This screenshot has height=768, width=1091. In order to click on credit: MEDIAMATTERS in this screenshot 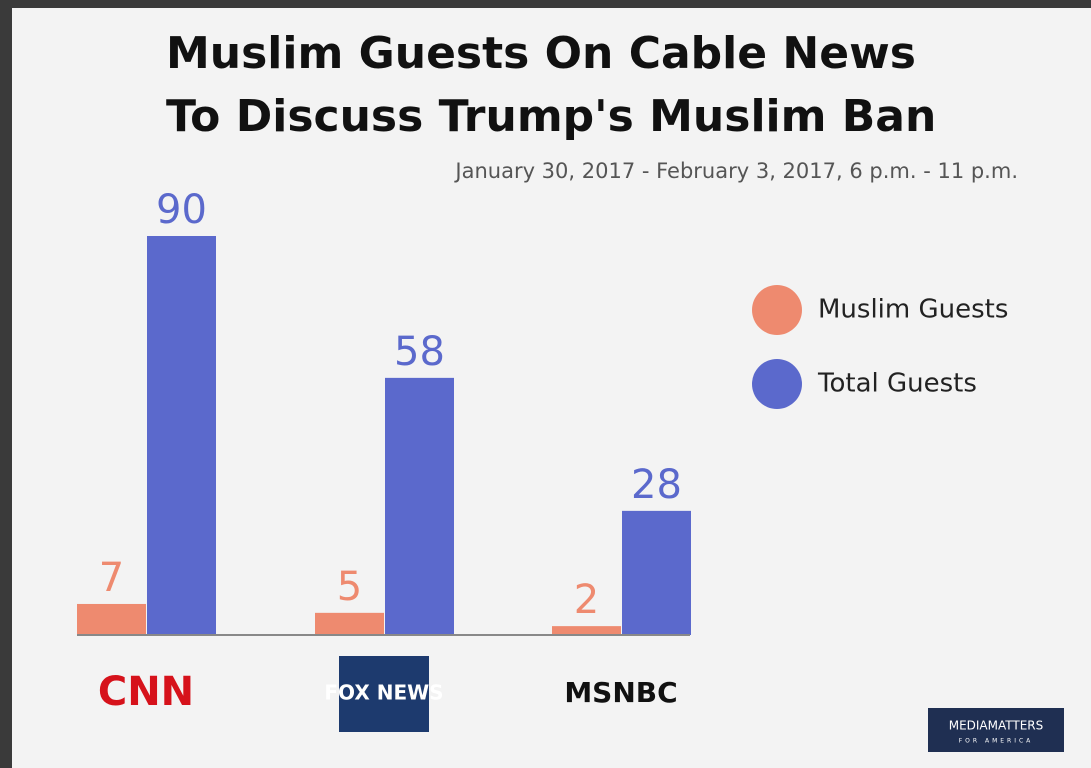, I will do `click(996, 726)`.